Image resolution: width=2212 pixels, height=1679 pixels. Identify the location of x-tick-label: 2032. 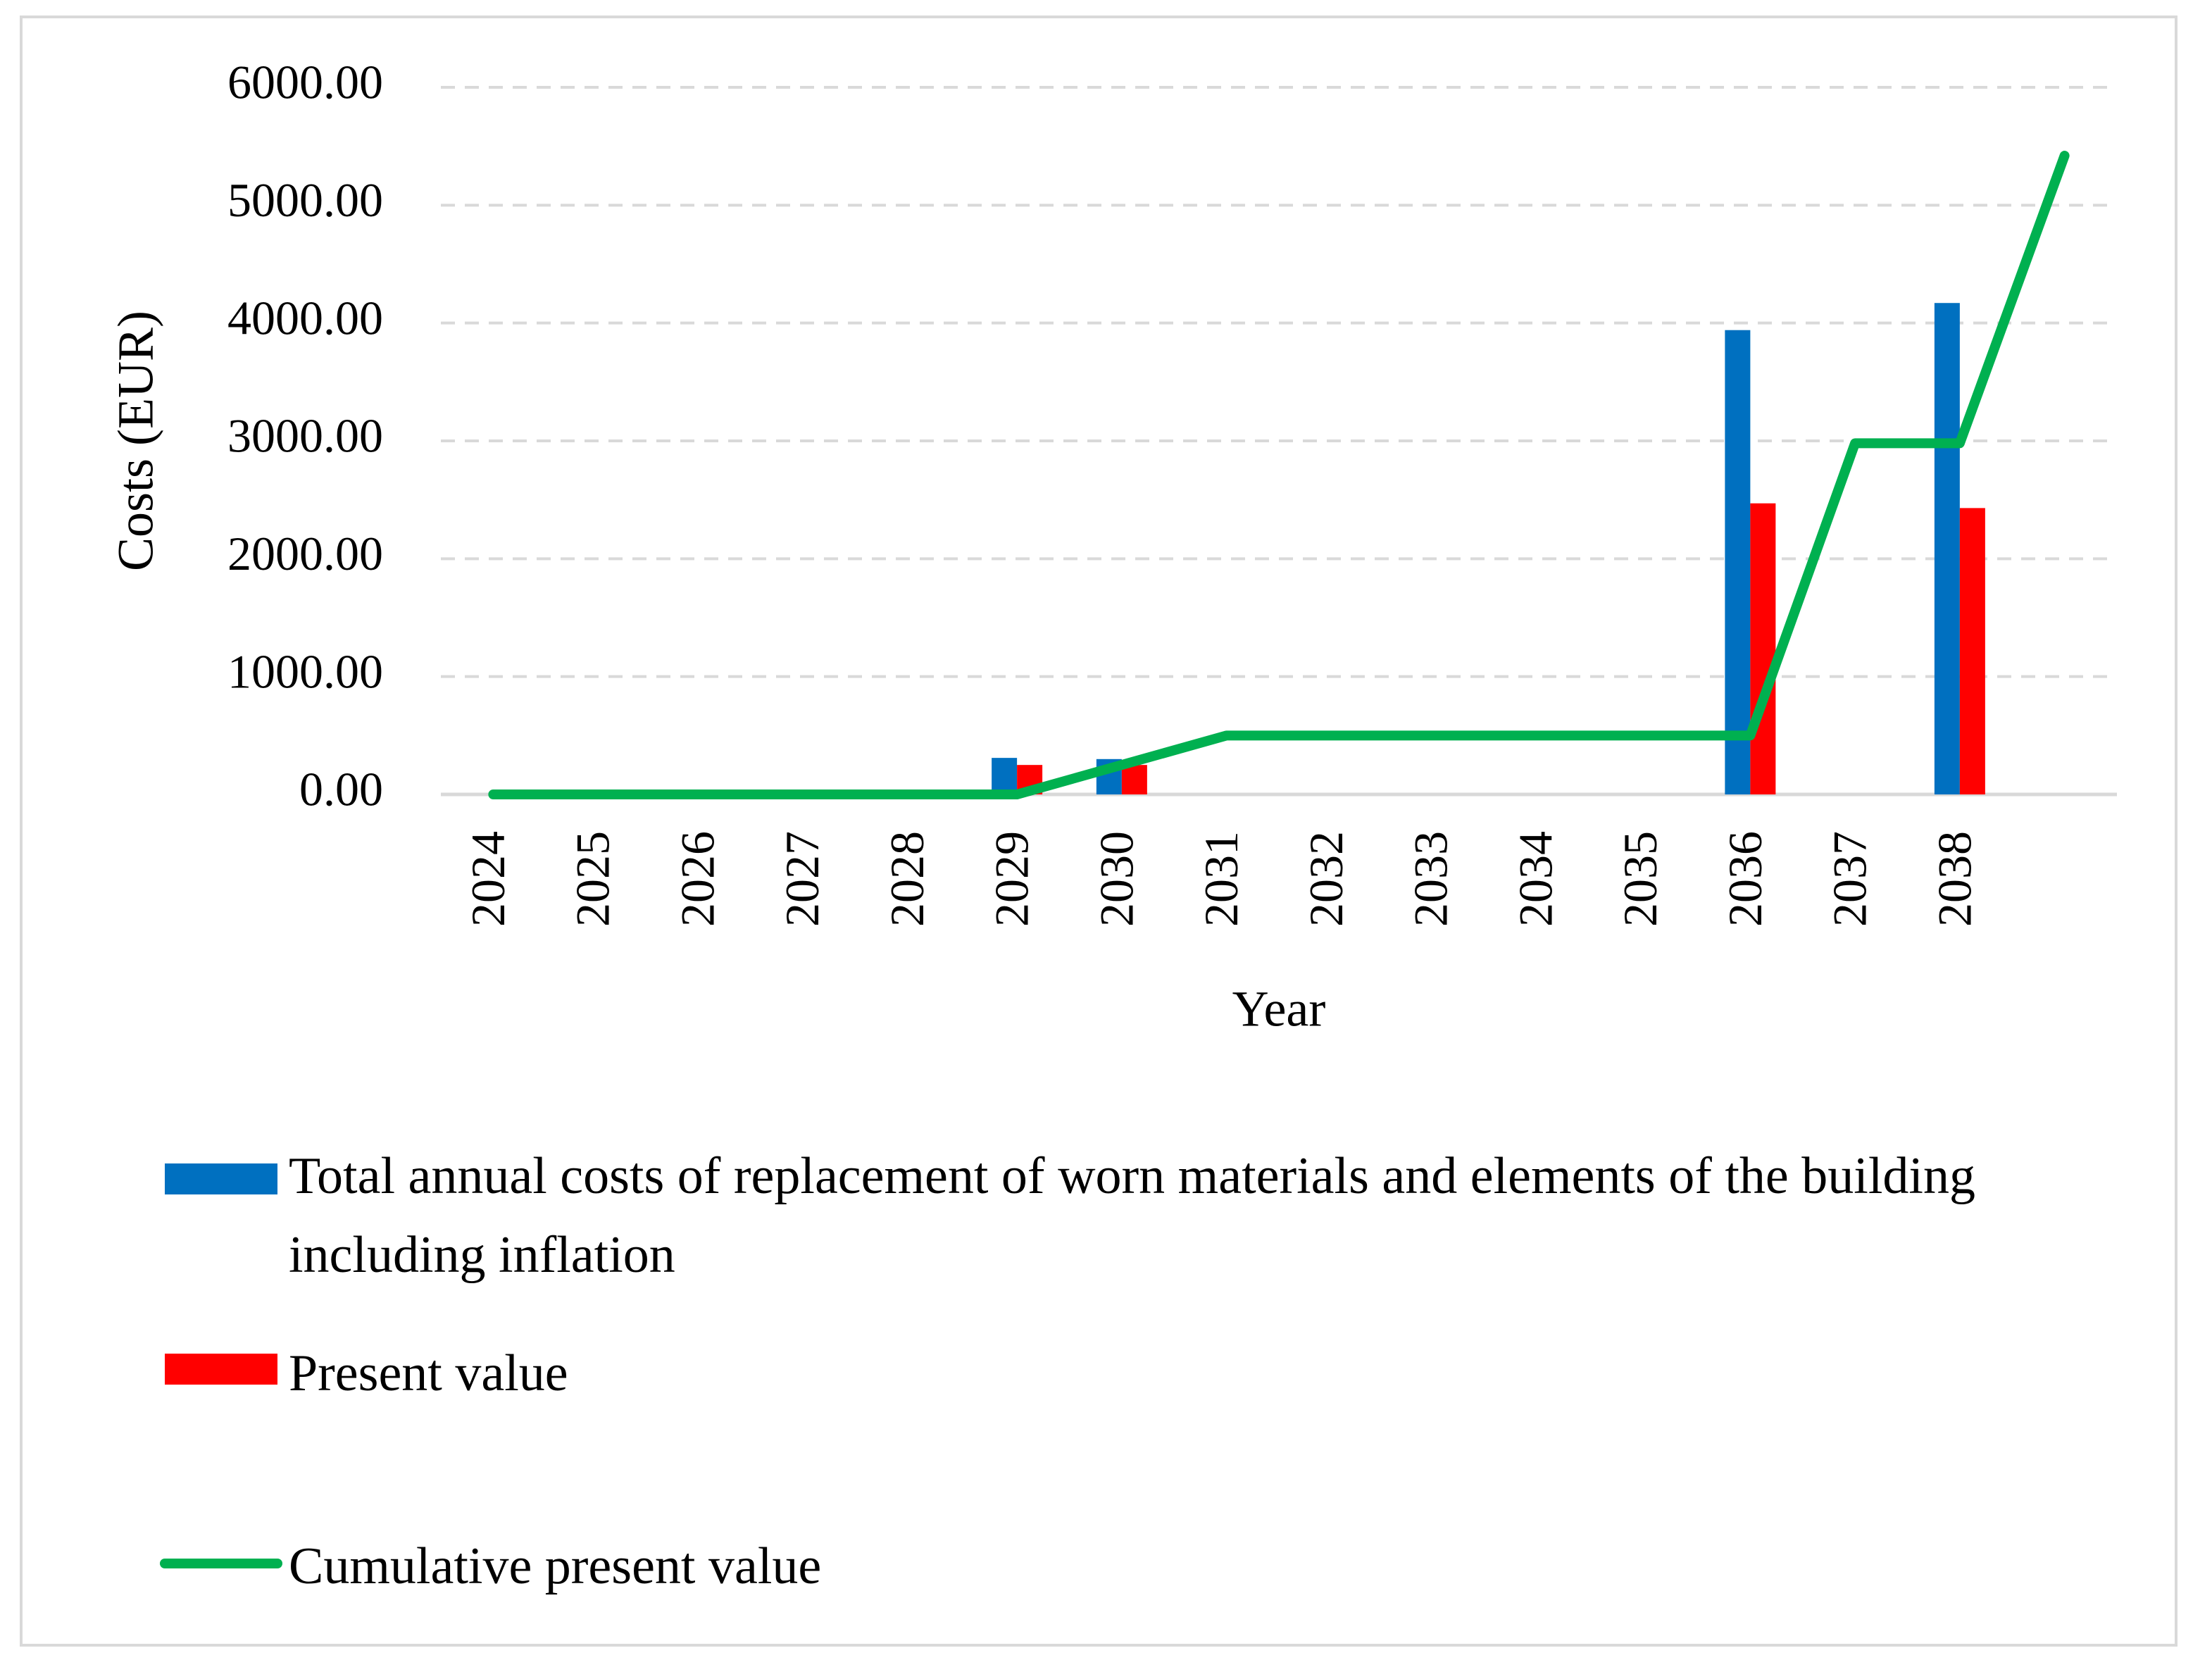
(1326, 879).